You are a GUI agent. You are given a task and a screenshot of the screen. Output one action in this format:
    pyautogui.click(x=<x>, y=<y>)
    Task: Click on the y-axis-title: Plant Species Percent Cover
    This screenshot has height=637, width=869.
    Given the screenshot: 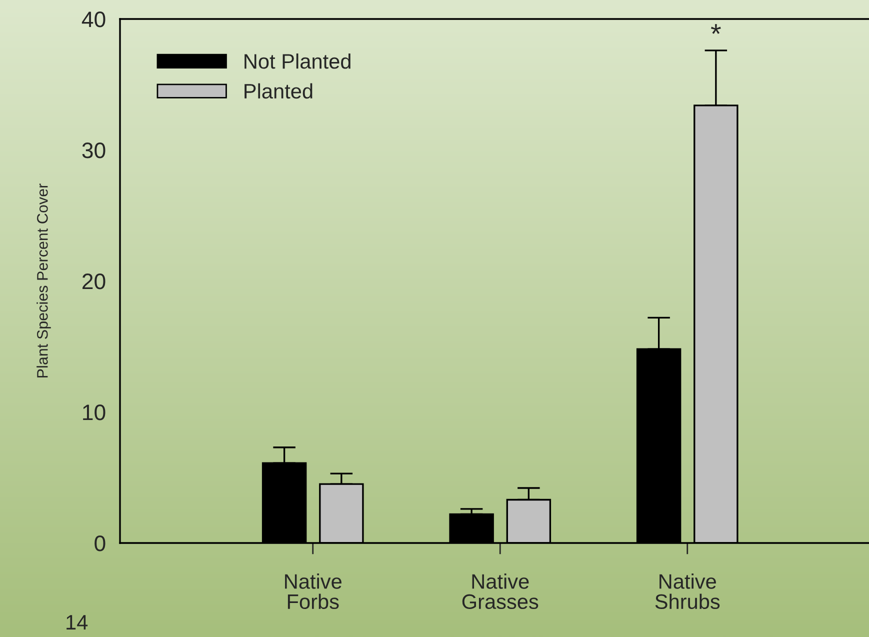 What is the action you would take?
    pyautogui.click(x=43, y=281)
    